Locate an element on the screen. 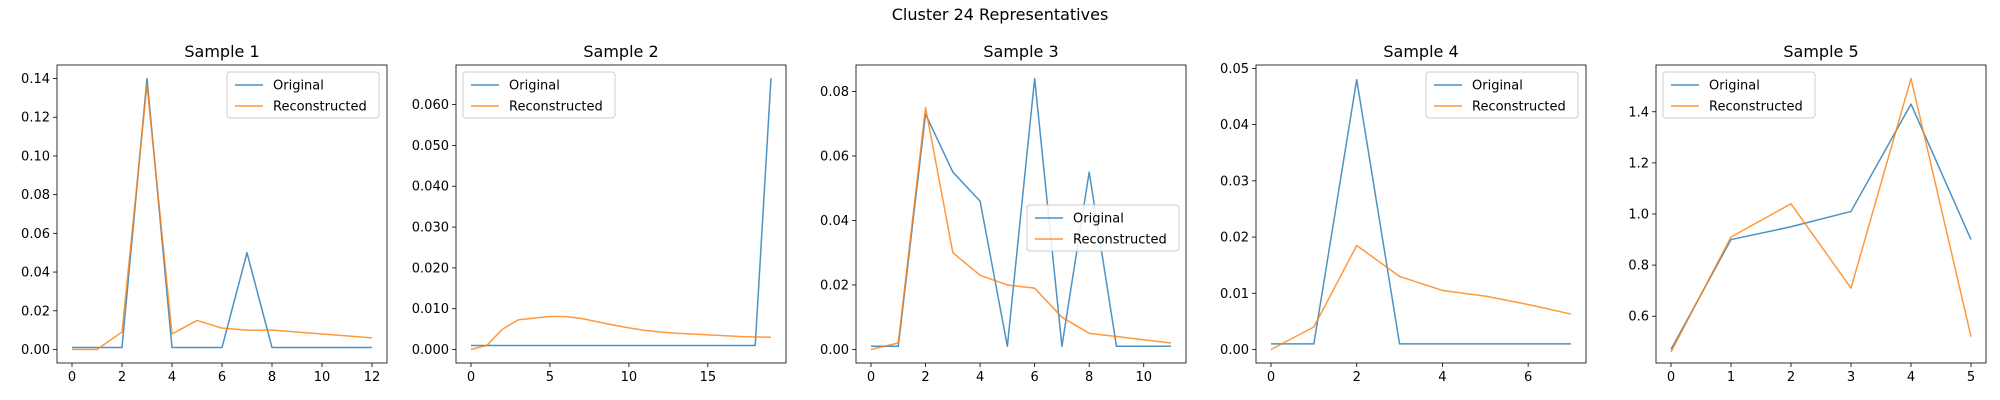 Image resolution: width=2000 pixels, height=400 pixels. y-tick-label: 0.01 is located at coordinates (1234, 294).